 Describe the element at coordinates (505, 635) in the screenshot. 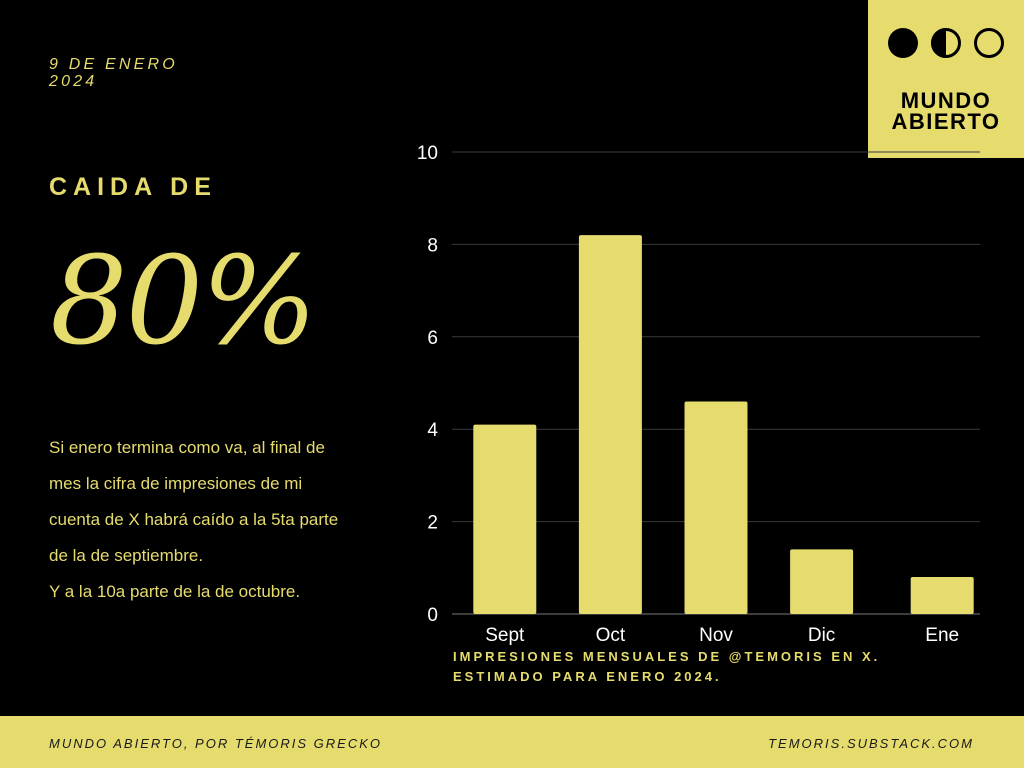

I see `x-tick-label: Sept` at that location.